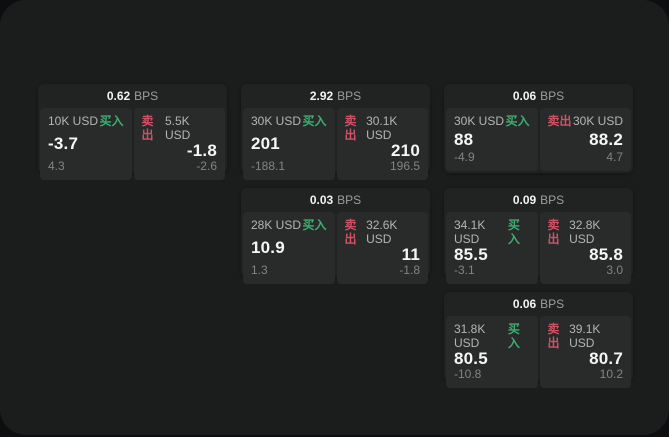 The height and width of the screenshot is (437, 669). Describe the element at coordinates (614, 157) in the screenshot. I see `sell-delta: 4.7` at that location.